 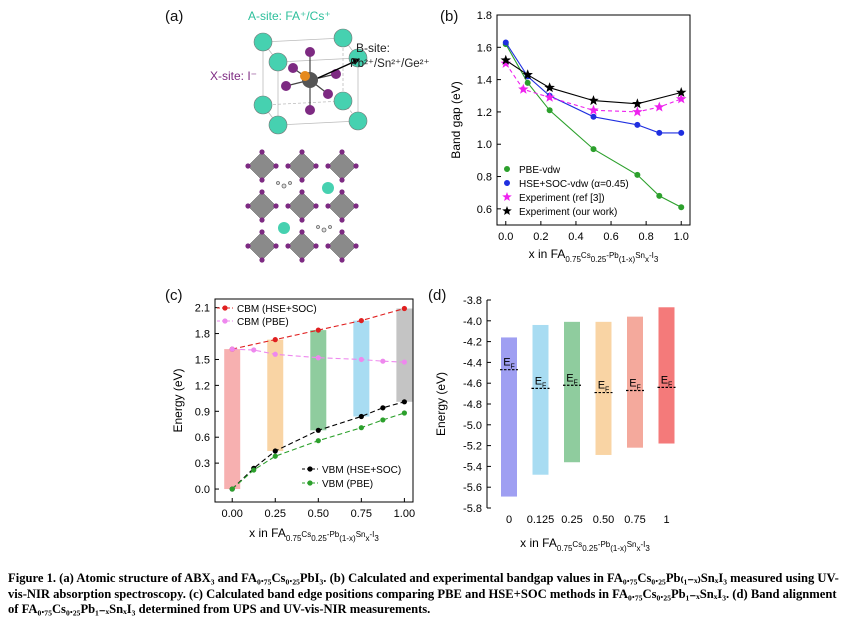 I want to click on y-tick-label: 1.5, so click(x=202, y=360).